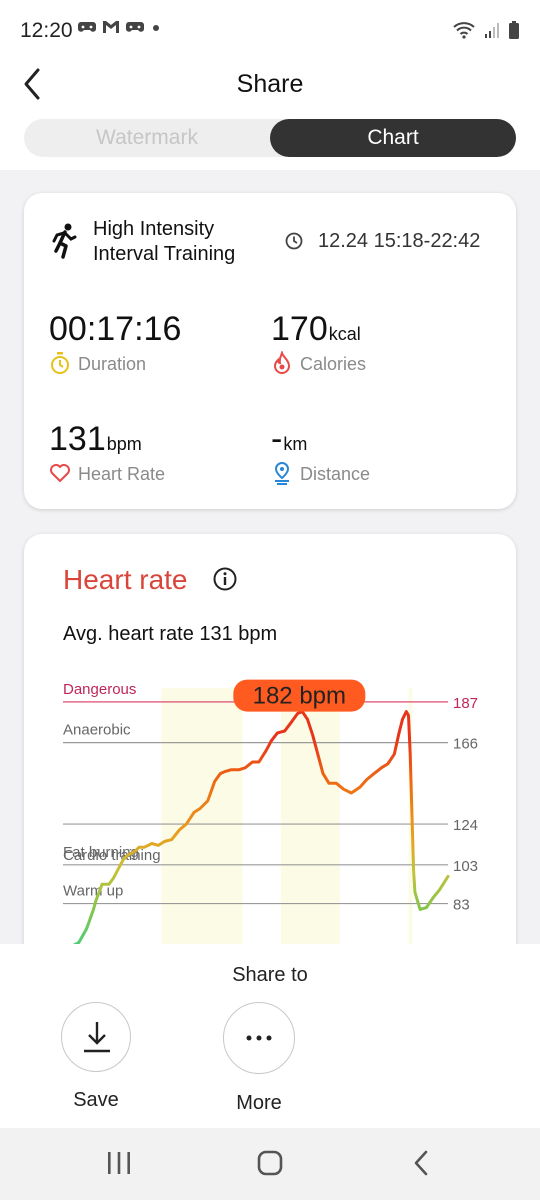  I want to click on distance-number: -, so click(277, 439).